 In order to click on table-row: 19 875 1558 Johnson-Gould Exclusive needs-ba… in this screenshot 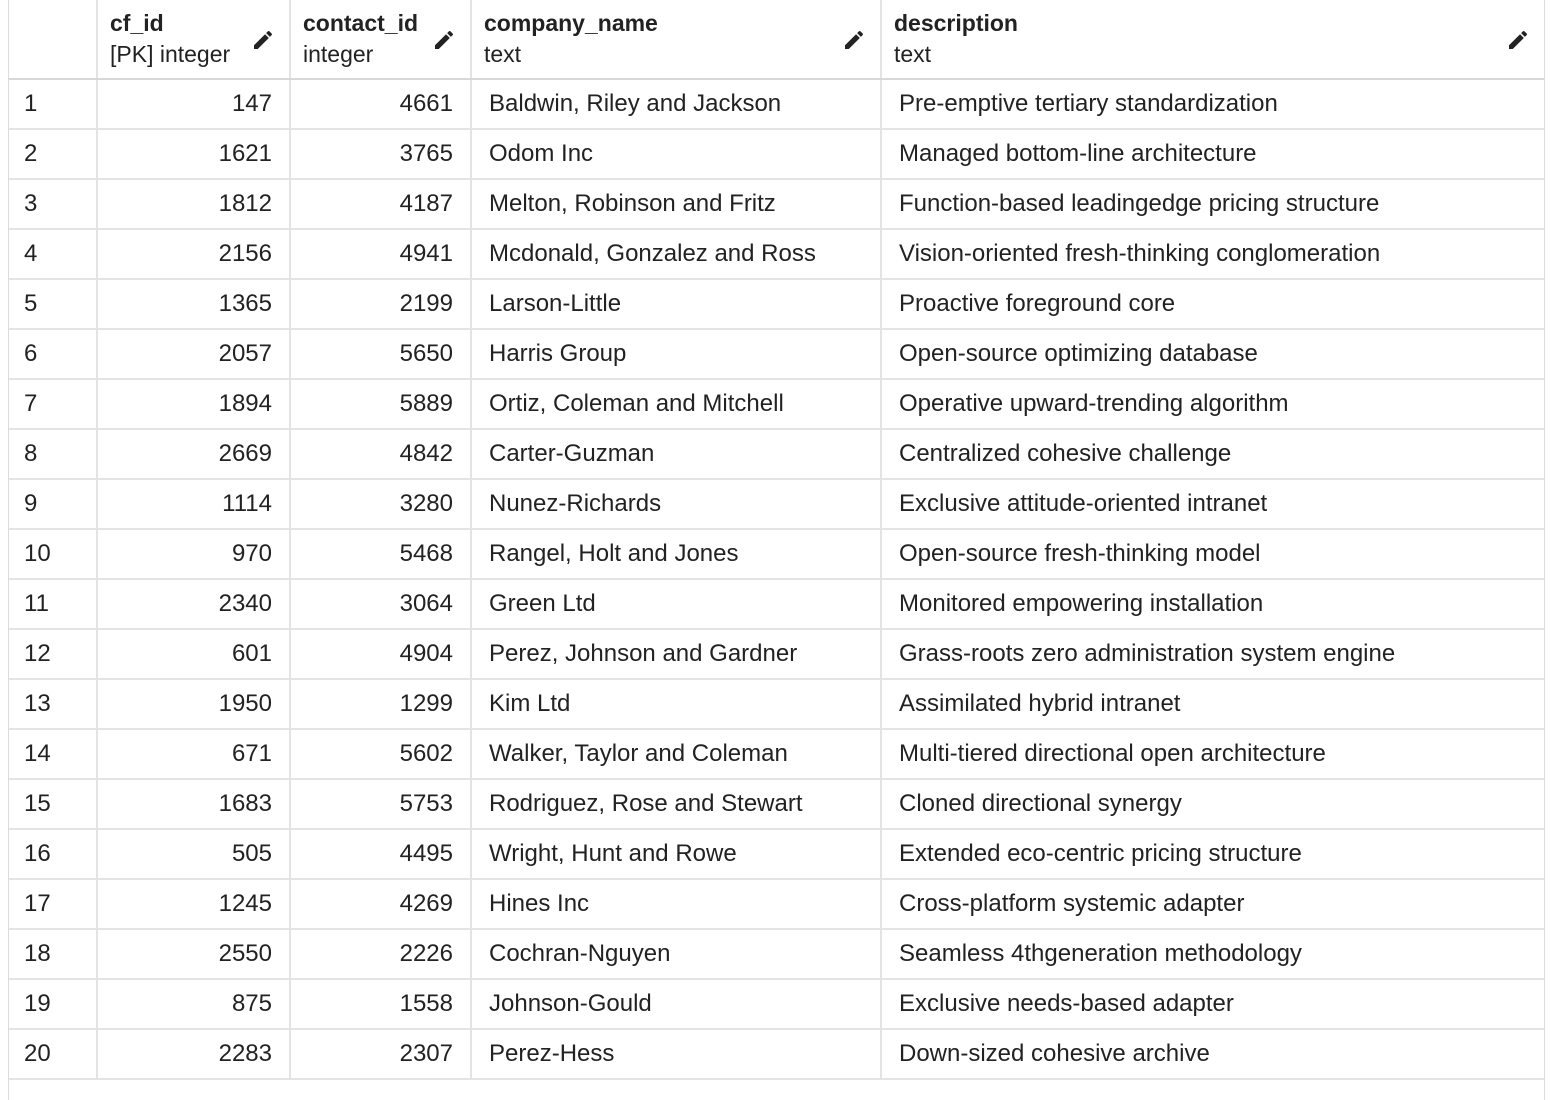, I will do `click(776, 1005)`.